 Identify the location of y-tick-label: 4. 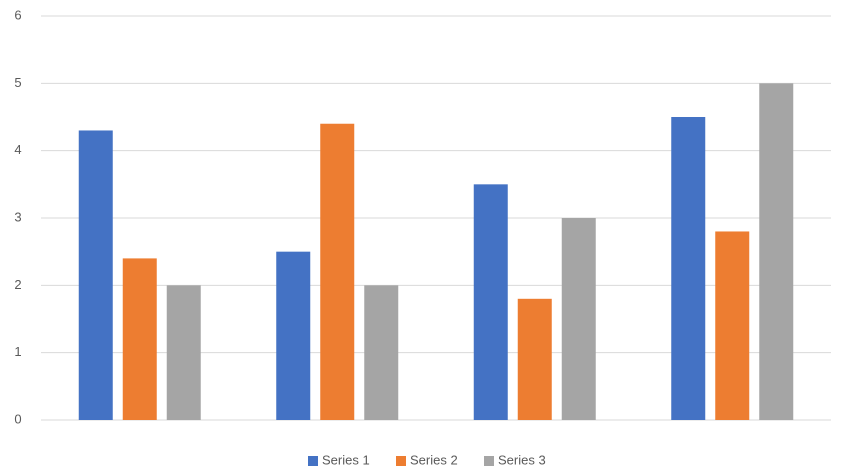
(17, 149).